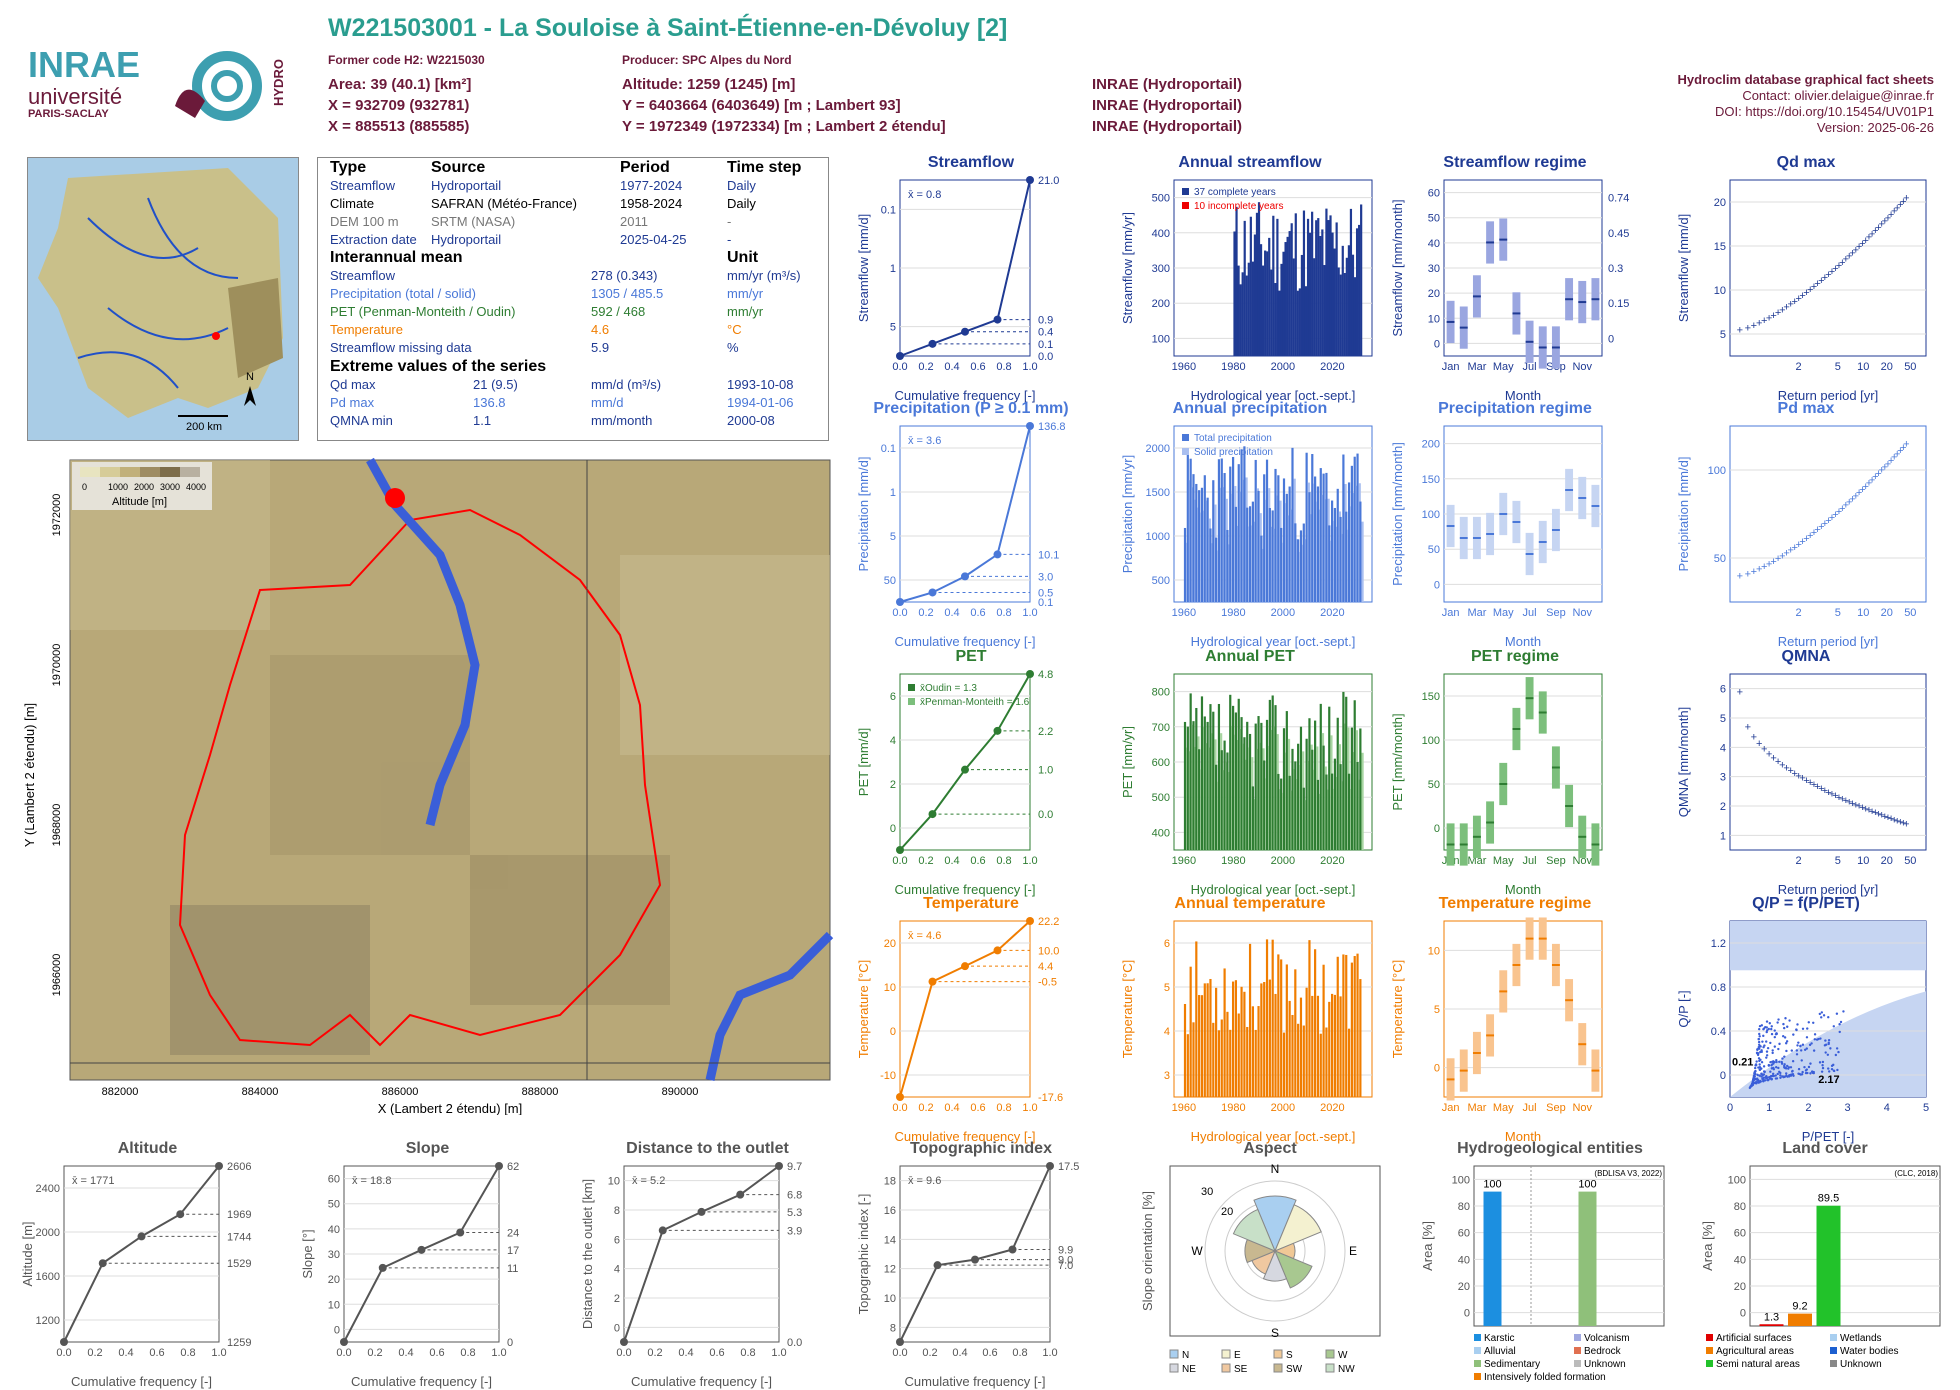 This screenshot has width=1960, height=1390. What do you see at coordinates (1158, 493) in the screenshot?
I see `ytick: 1500` at bounding box center [1158, 493].